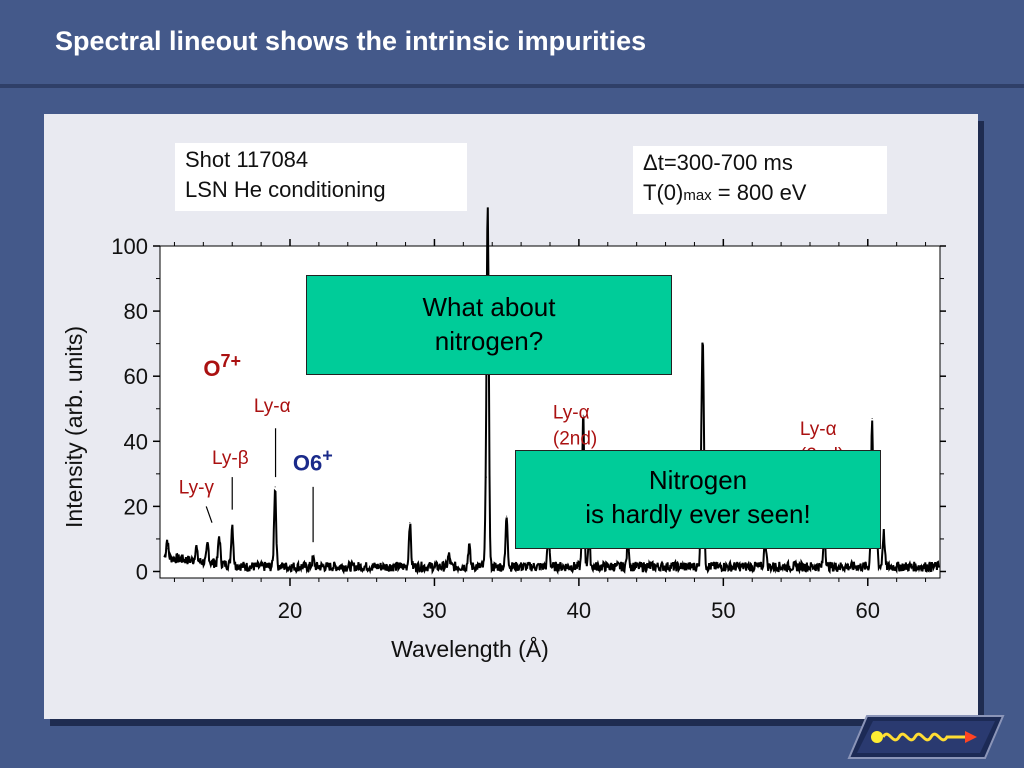  Describe the element at coordinates (725, 162) in the screenshot. I see `time-window-value: t=300-700 ms` at that location.